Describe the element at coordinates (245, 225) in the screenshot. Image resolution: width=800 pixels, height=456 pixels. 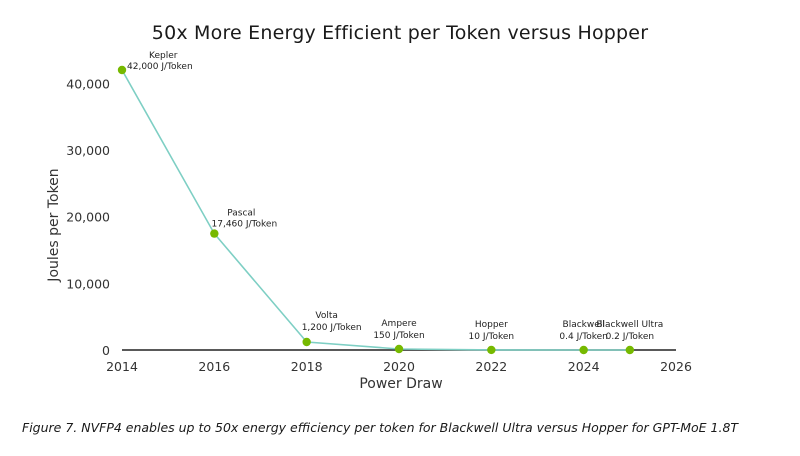
I see `point-value-label: 17,460 J/Token` at that location.